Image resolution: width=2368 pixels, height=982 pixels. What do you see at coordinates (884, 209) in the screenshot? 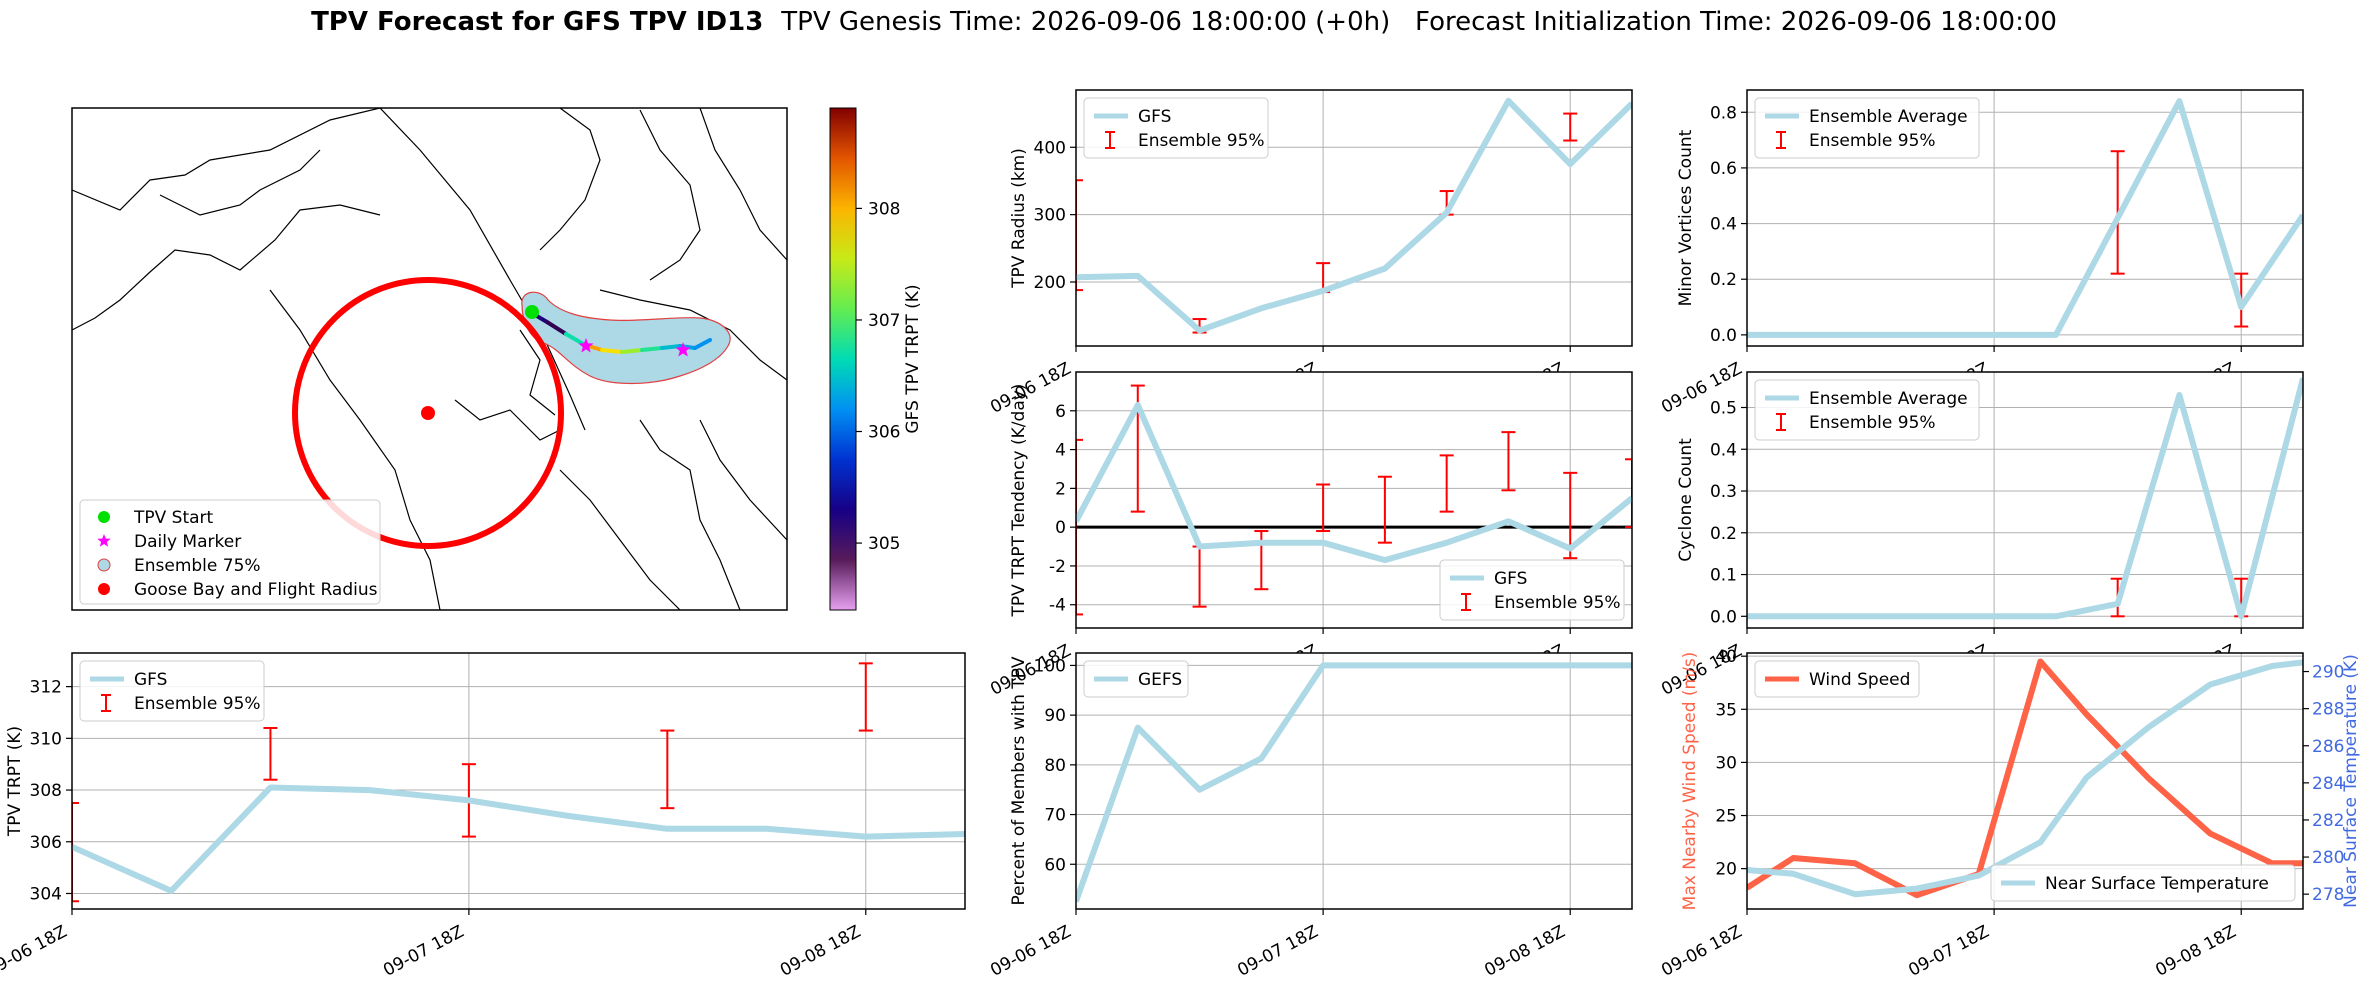
I see `colorbar-tick-label: 308` at bounding box center [884, 209].